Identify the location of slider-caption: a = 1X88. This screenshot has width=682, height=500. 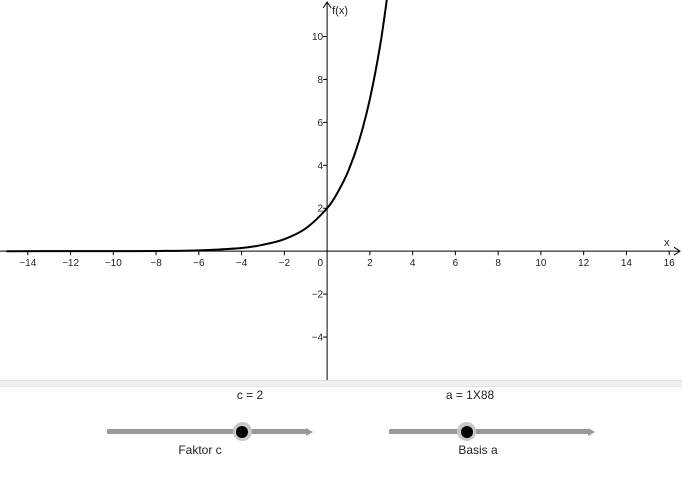
(470, 395).